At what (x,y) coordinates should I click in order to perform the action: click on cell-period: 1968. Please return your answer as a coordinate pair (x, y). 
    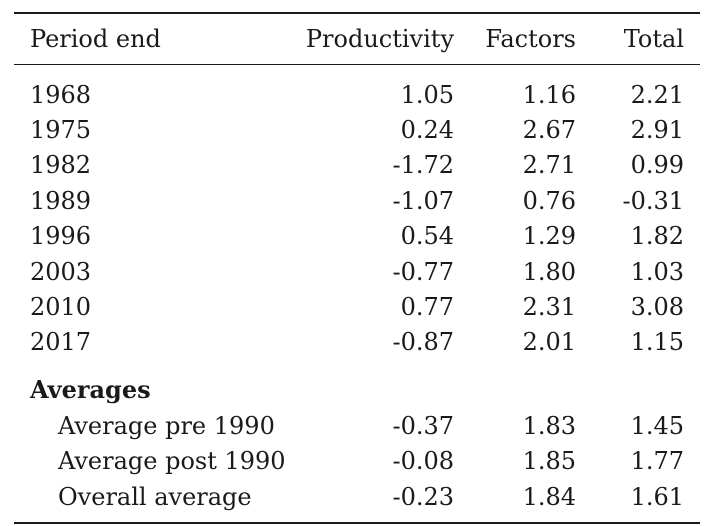
    Looking at the image, I should click on (61, 94).